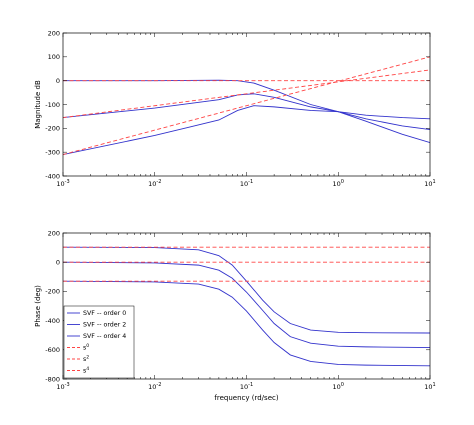 This screenshot has width=474, height=425. Describe the element at coordinates (38, 306) in the screenshot. I see `y-axis-label: Phase (deg)` at that location.